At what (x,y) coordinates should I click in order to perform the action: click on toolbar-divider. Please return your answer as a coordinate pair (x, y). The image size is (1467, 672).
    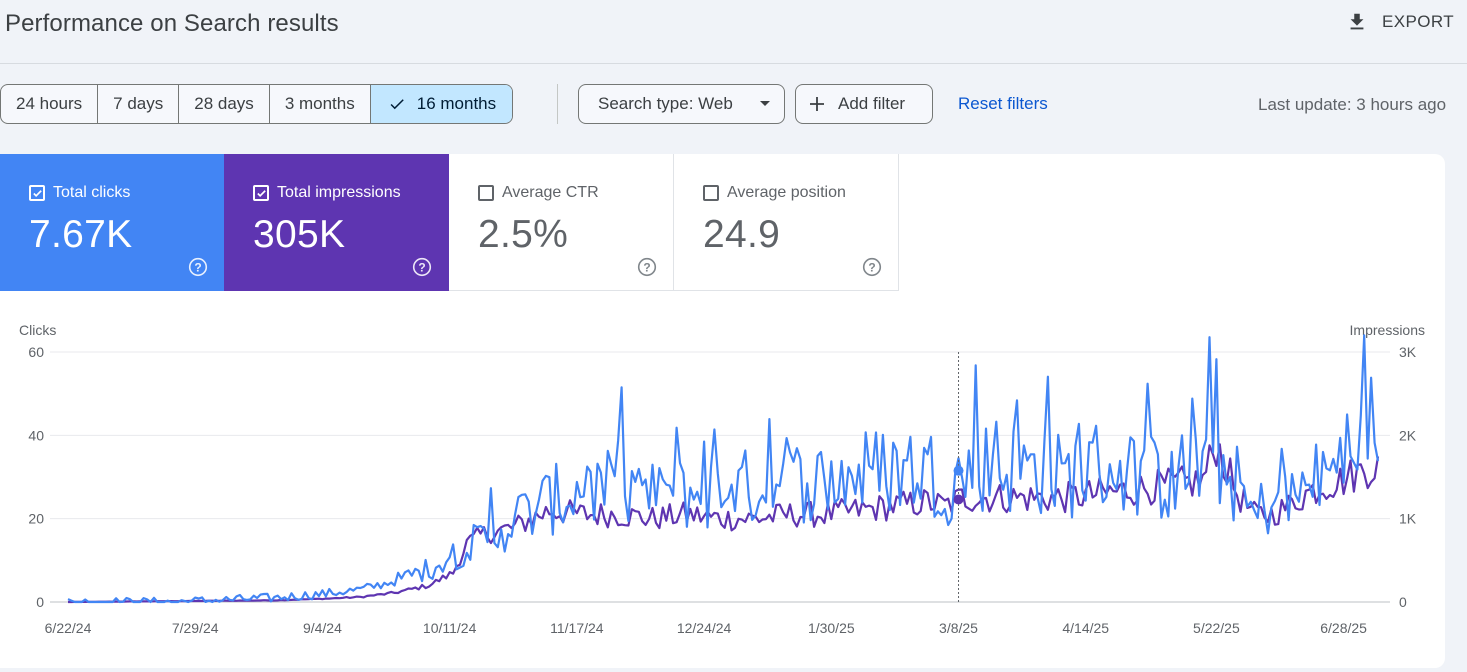
    Looking at the image, I should click on (557, 104).